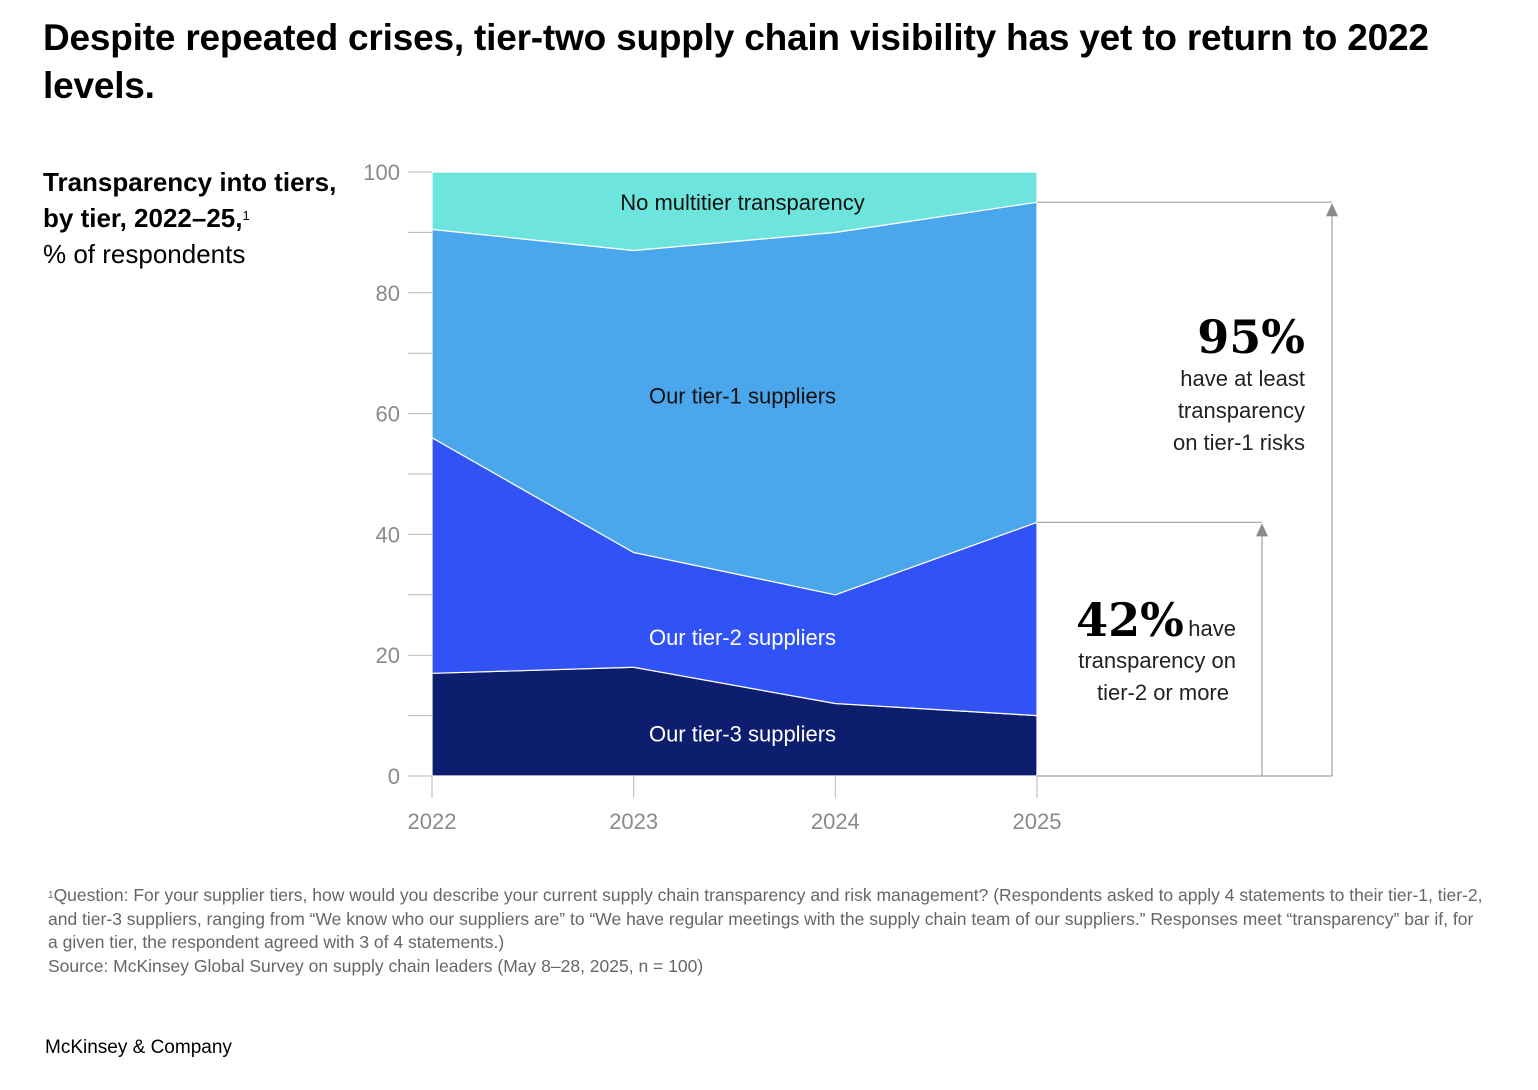  What do you see at coordinates (246, 215) in the screenshot?
I see `subtitle-footnote-marker: 1` at bounding box center [246, 215].